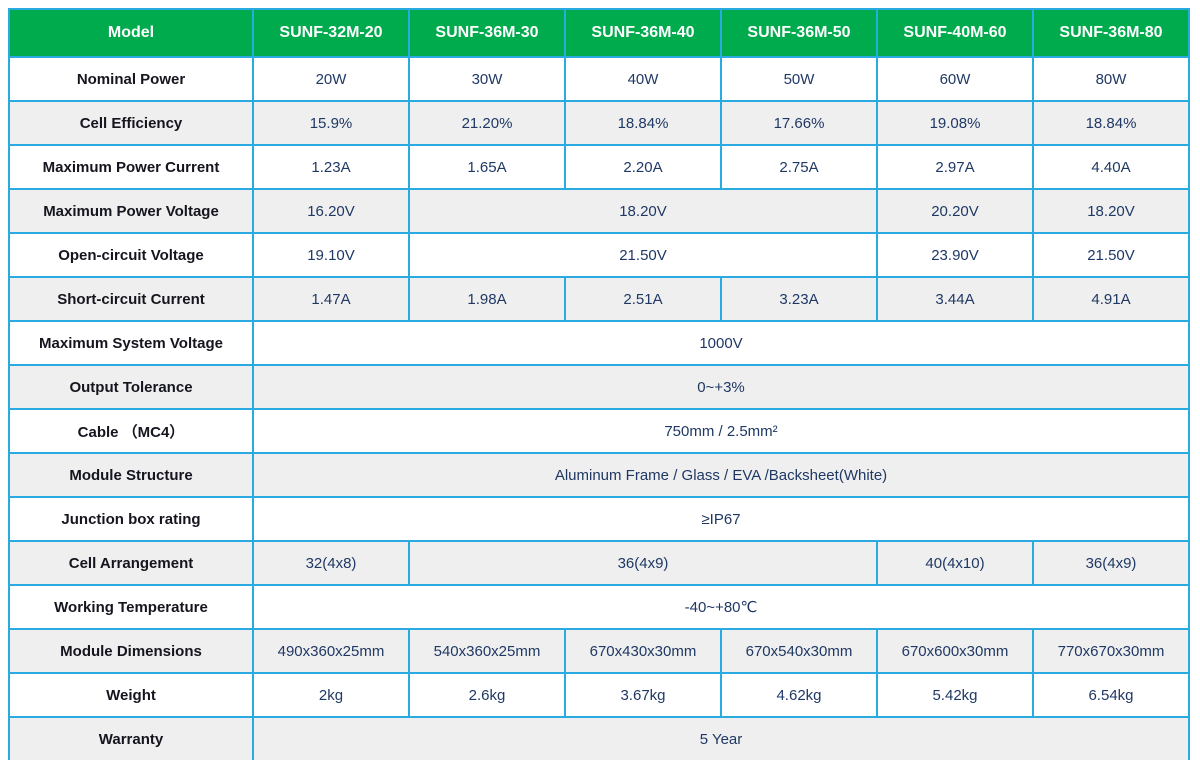 Image resolution: width=1200 pixels, height=760 pixels. Describe the element at coordinates (131, 695) in the screenshot. I see `row-label: Weight` at that location.